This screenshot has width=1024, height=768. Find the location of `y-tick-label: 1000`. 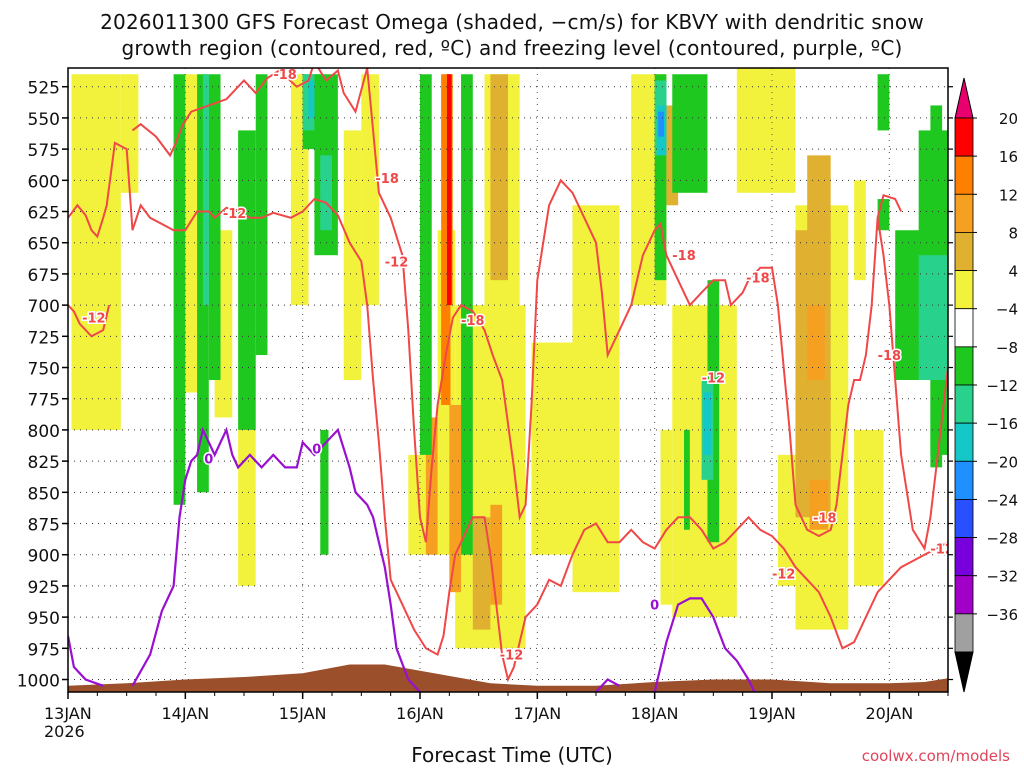

y-tick-label: 1000 is located at coordinates (38, 682).